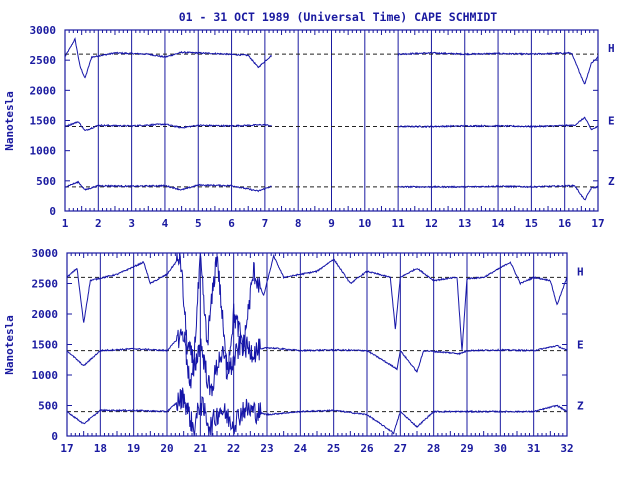 Image resolution: width=640 pixels, height=480 pixels. I want to click on x-tick-label: 27, so click(400, 448).